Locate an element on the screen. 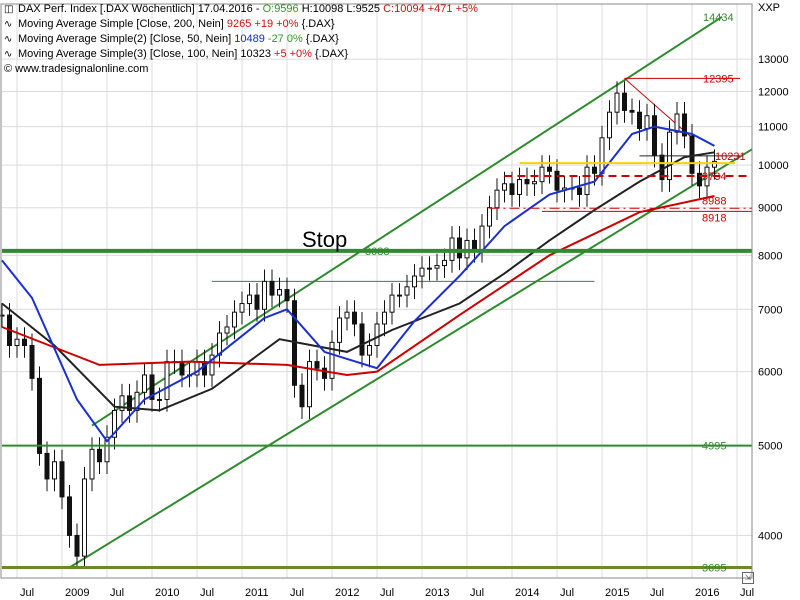 The image size is (800, 600). x-tick-label: 2013 is located at coordinates (437, 593).